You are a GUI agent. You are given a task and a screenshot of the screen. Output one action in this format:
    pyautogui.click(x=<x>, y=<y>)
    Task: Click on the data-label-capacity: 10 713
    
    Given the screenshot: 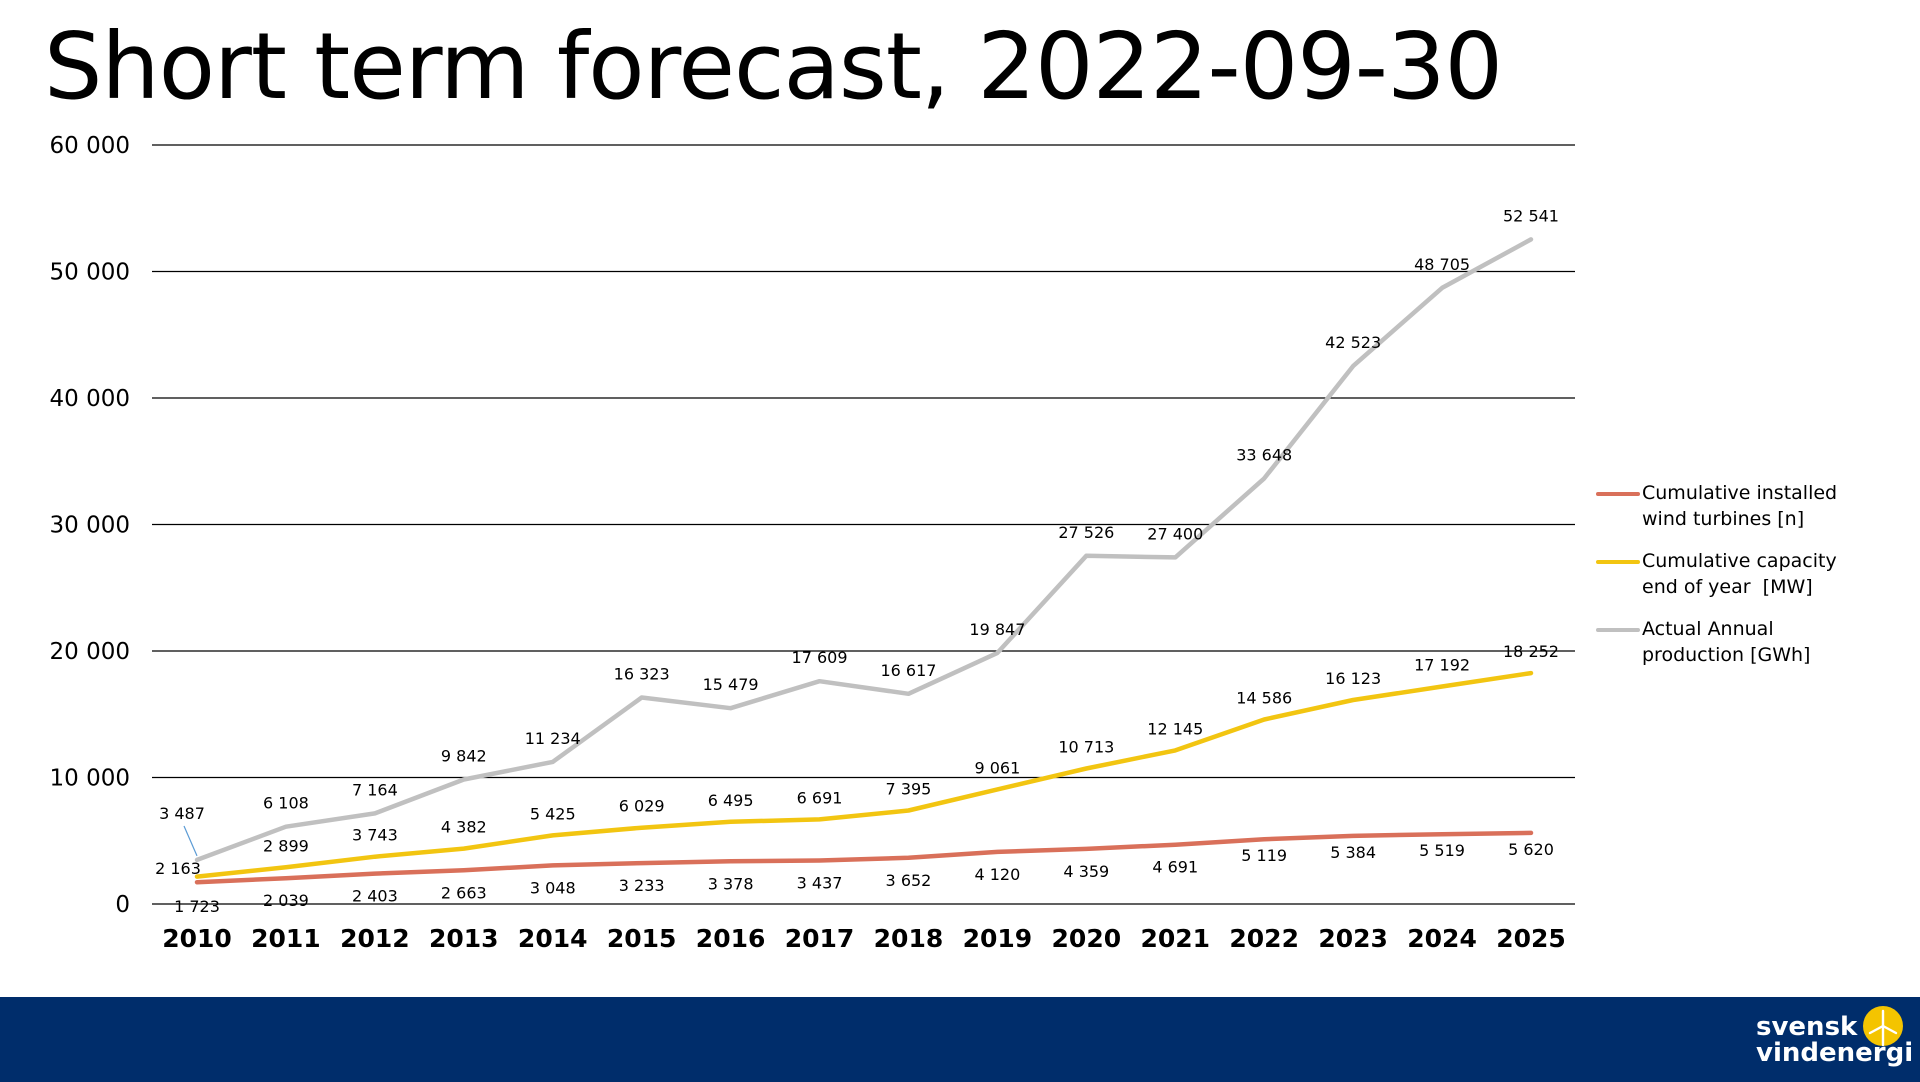 What is the action you would take?
    pyautogui.click(x=1086, y=746)
    